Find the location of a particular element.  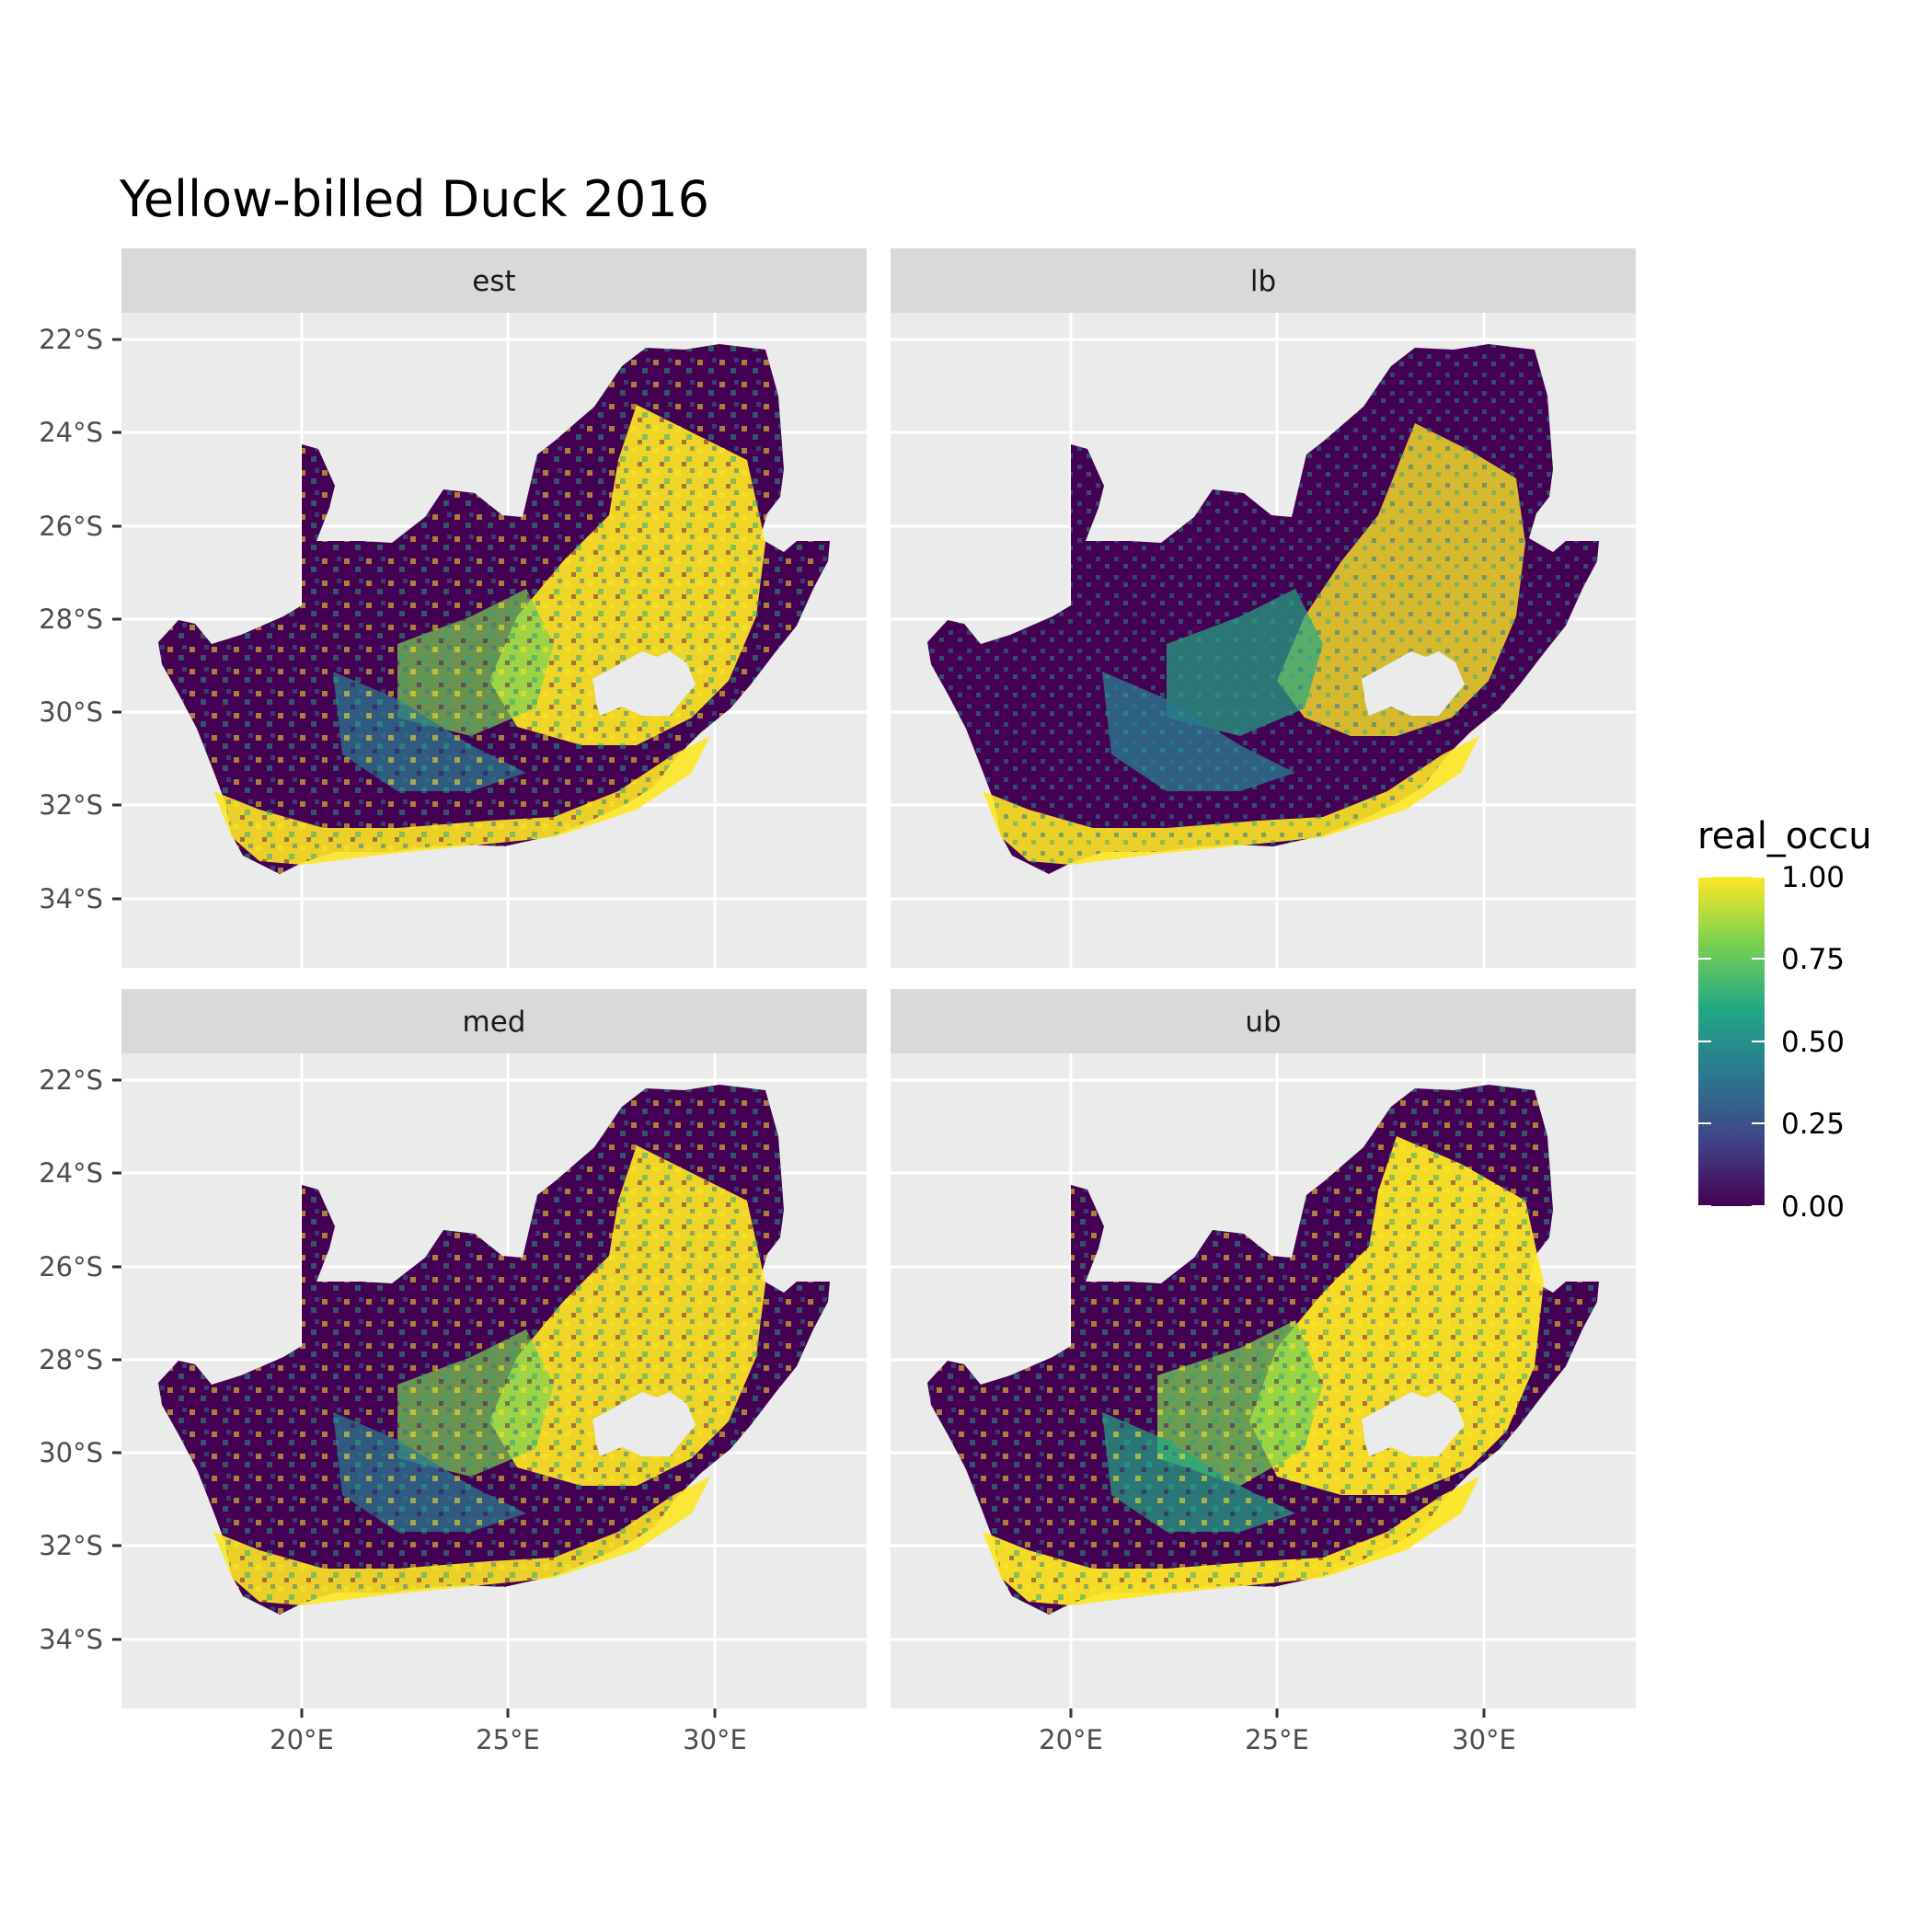

strip-label: med is located at coordinates (494, 1022).